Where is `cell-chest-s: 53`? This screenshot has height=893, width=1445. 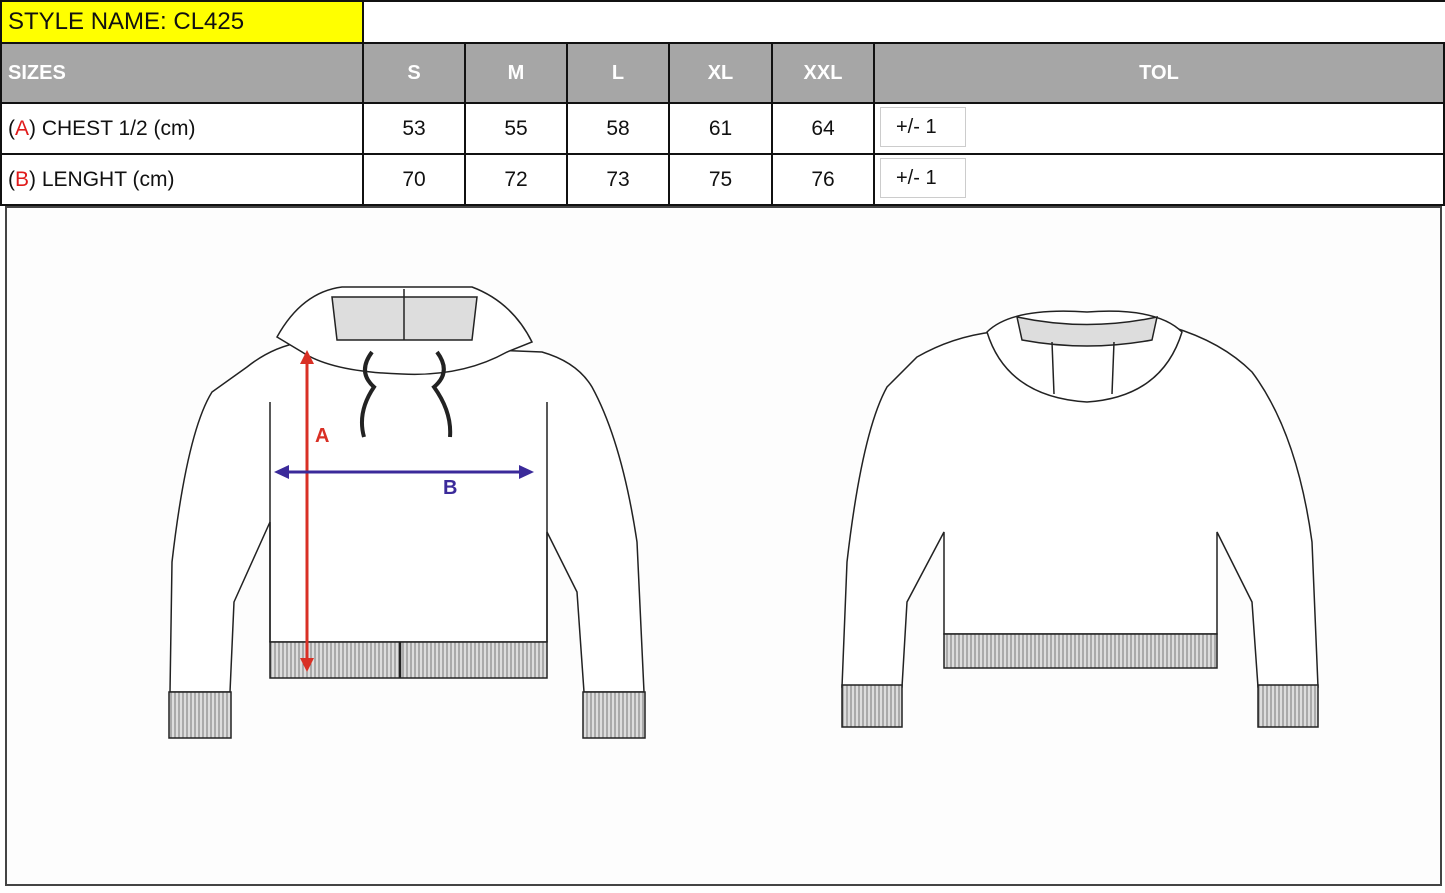 cell-chest-s: 53 is located at coordinates (414, 128).